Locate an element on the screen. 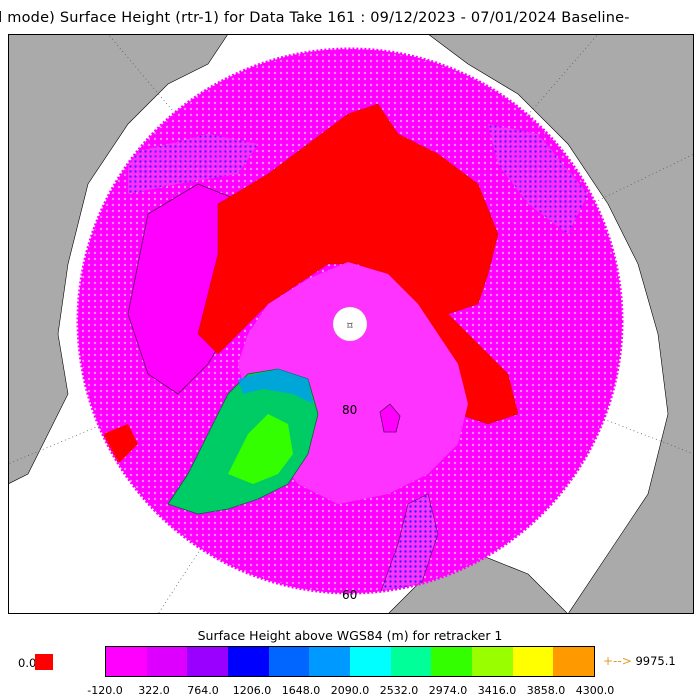  nodata-label: 0.0 is located at coordinates (27, 663).